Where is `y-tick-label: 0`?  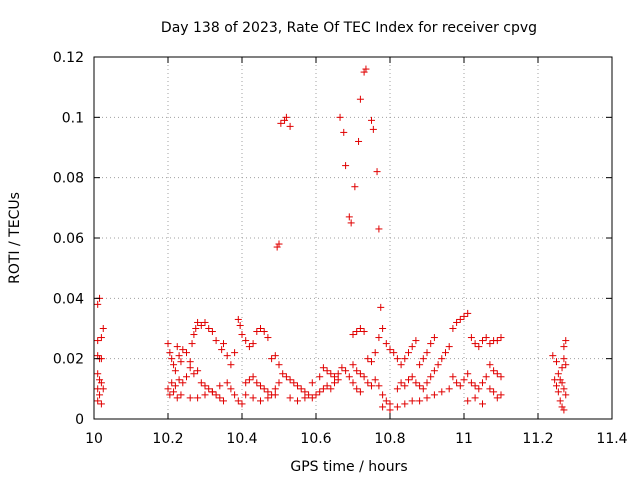 y-tick-label: 0 is located at coordinates (79, 420).